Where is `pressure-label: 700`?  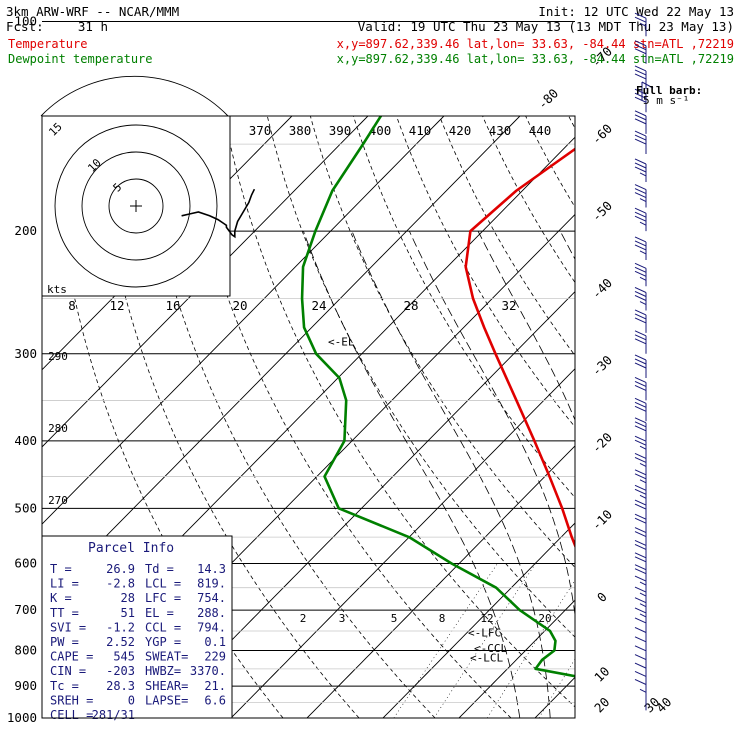 pressure-label: 700 is located at coordinates (25, 609).